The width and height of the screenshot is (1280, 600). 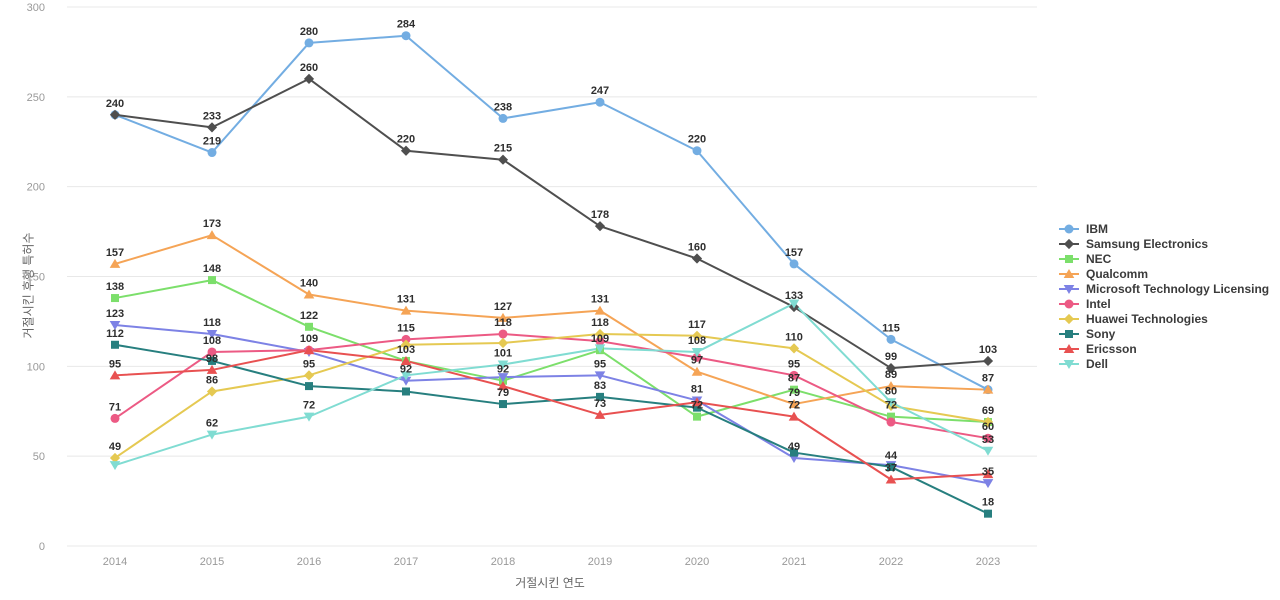 What do you see at coordinates (1163, 349) in the screenshot?
I see `legend-item-ericsson: Ericsson` at bounding box center [1163, 349].